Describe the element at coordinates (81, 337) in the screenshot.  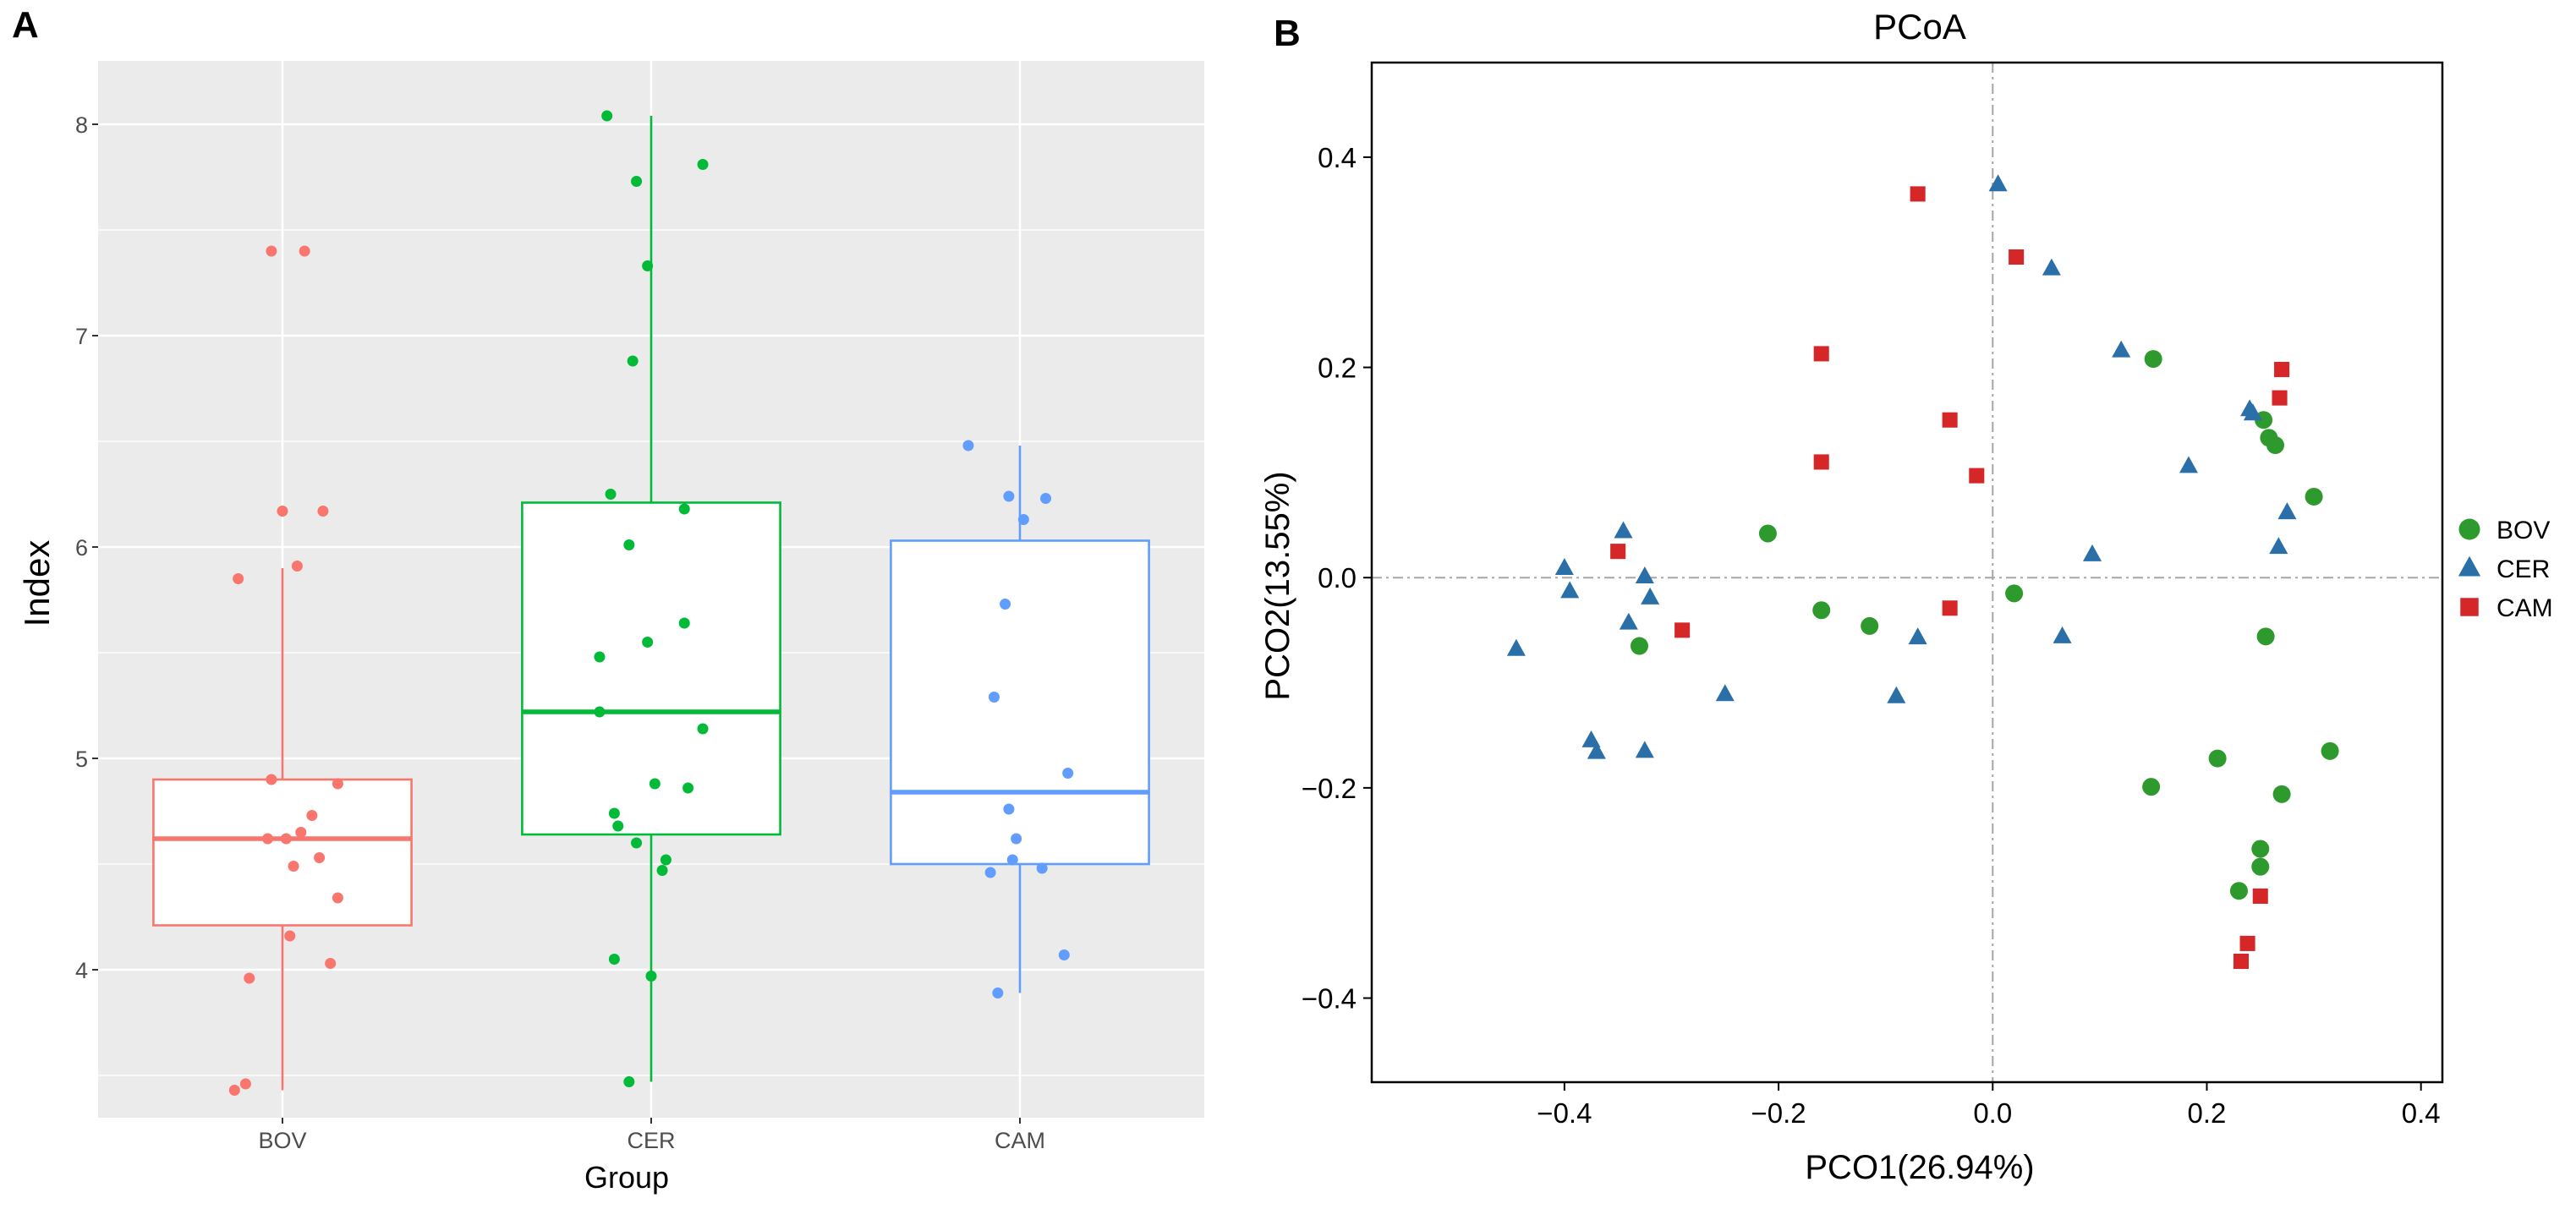
I see `y-tick-label: 7` at that location.